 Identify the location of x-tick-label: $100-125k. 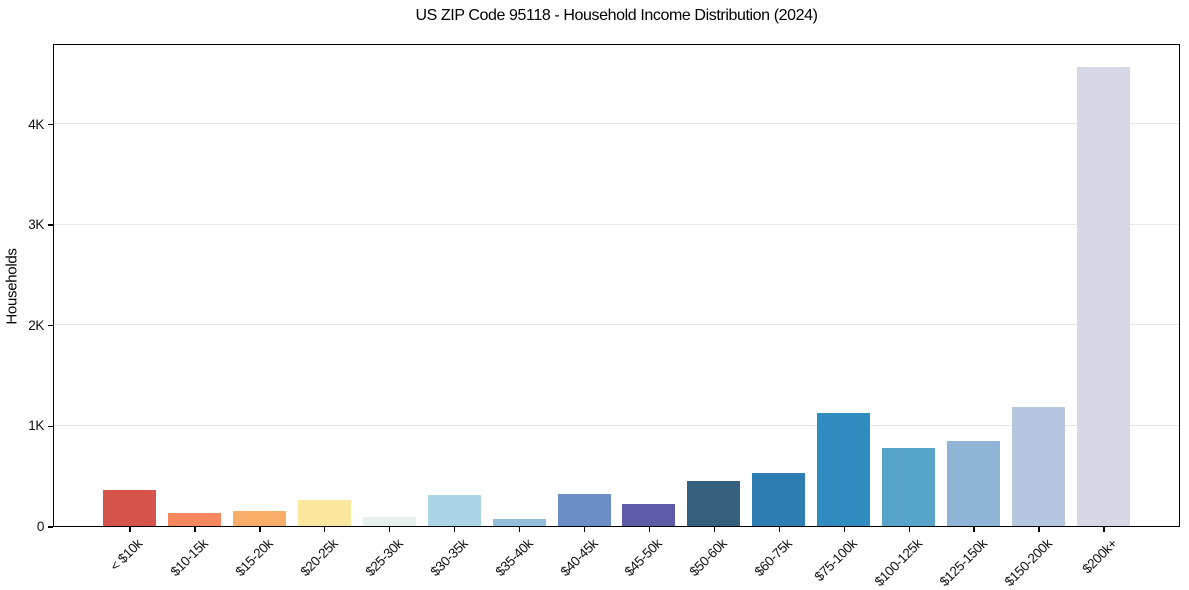
(898, 563).